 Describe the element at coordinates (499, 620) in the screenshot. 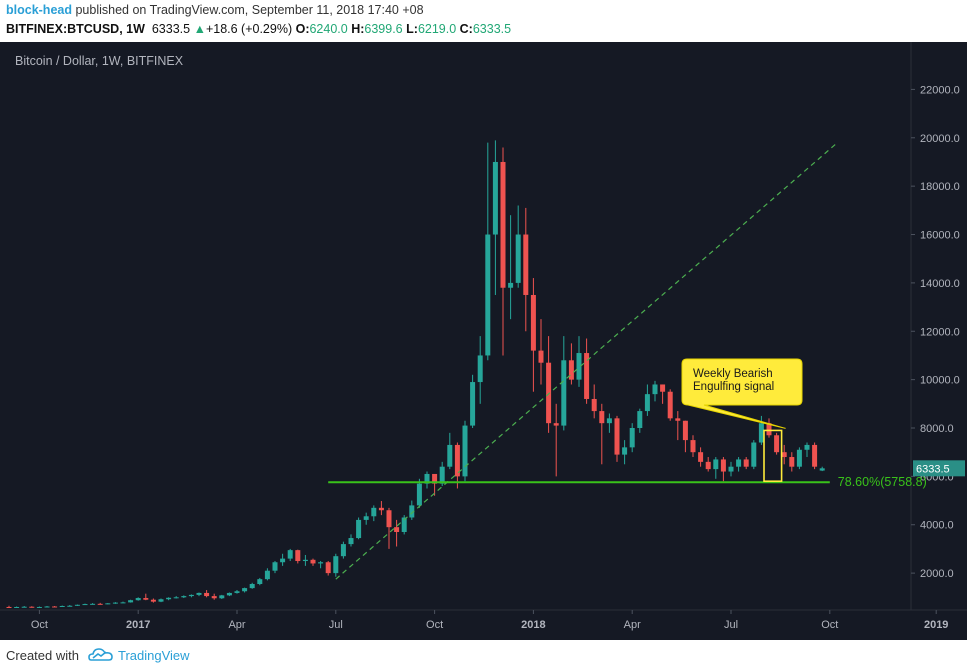

I see `time-axis: Oct2017AprJulOct2018AprJulOct2019May` at that location.